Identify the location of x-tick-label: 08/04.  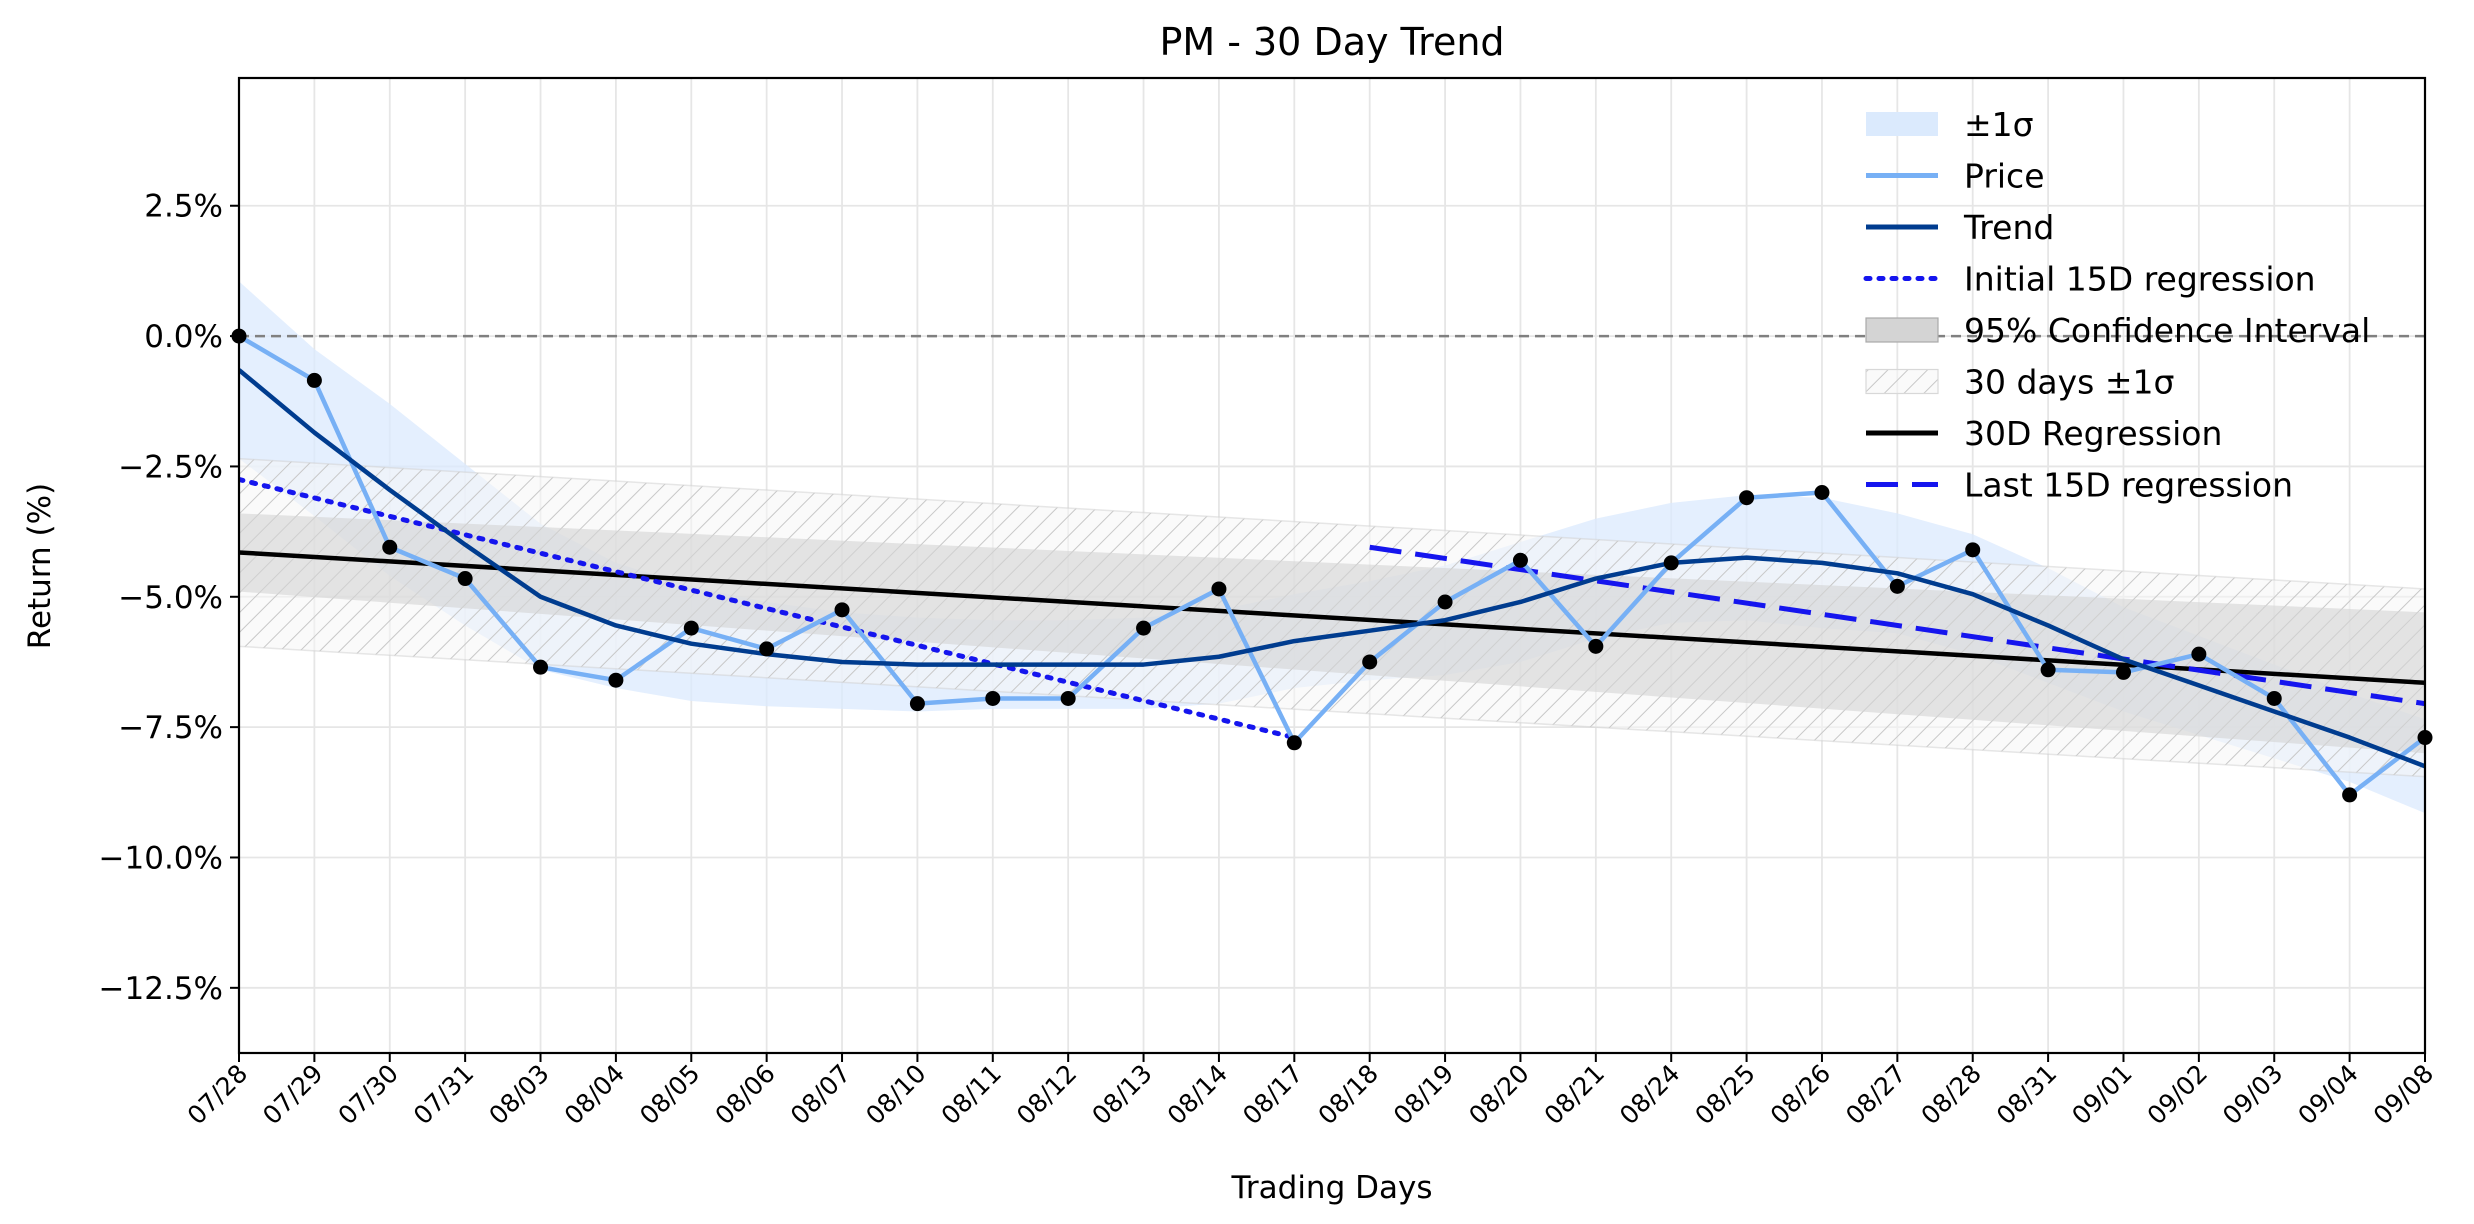
(594, 1094).